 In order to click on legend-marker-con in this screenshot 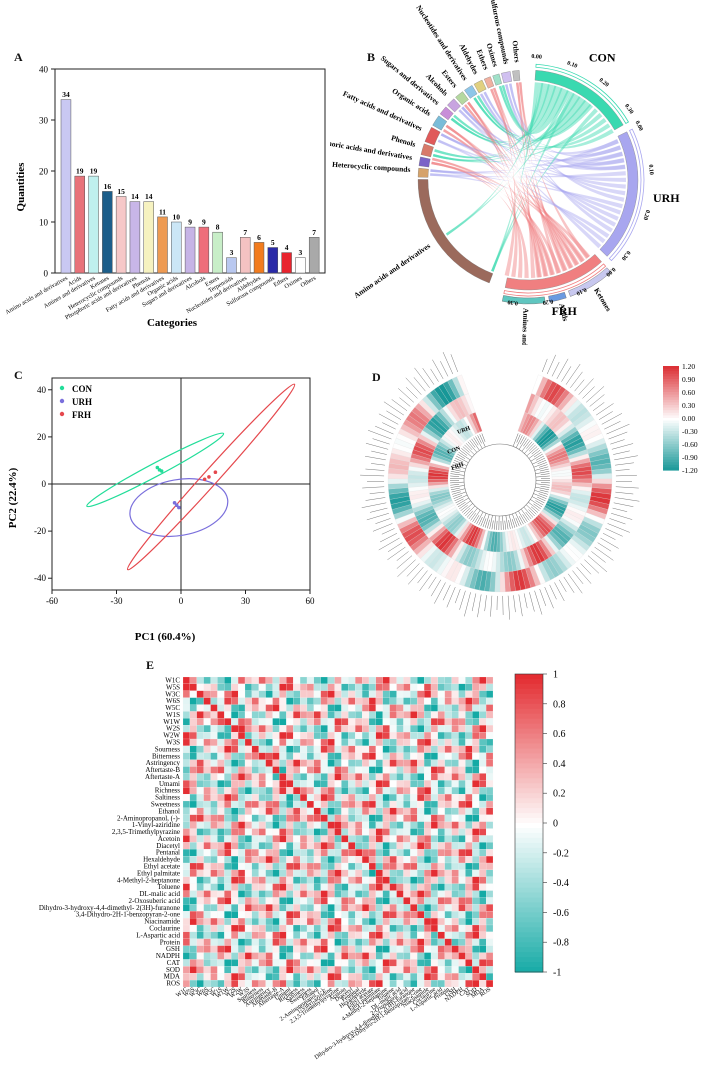, I will do `click(62, 388)`.